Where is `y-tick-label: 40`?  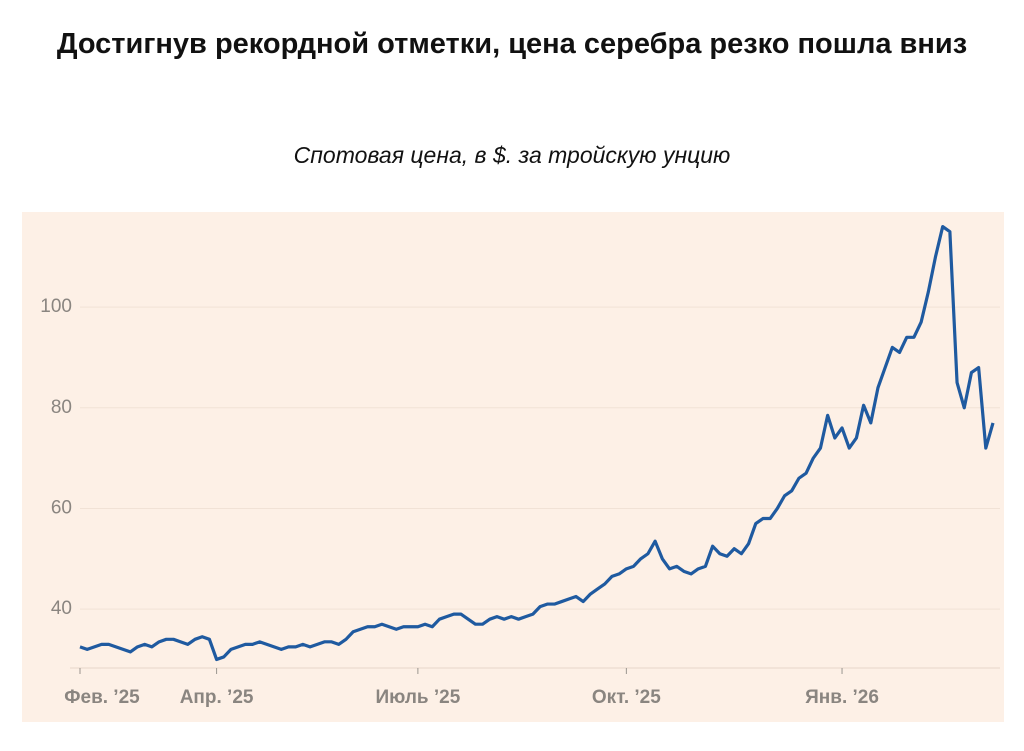
y-tick-label: 40 is located at coordinates (61, 608).